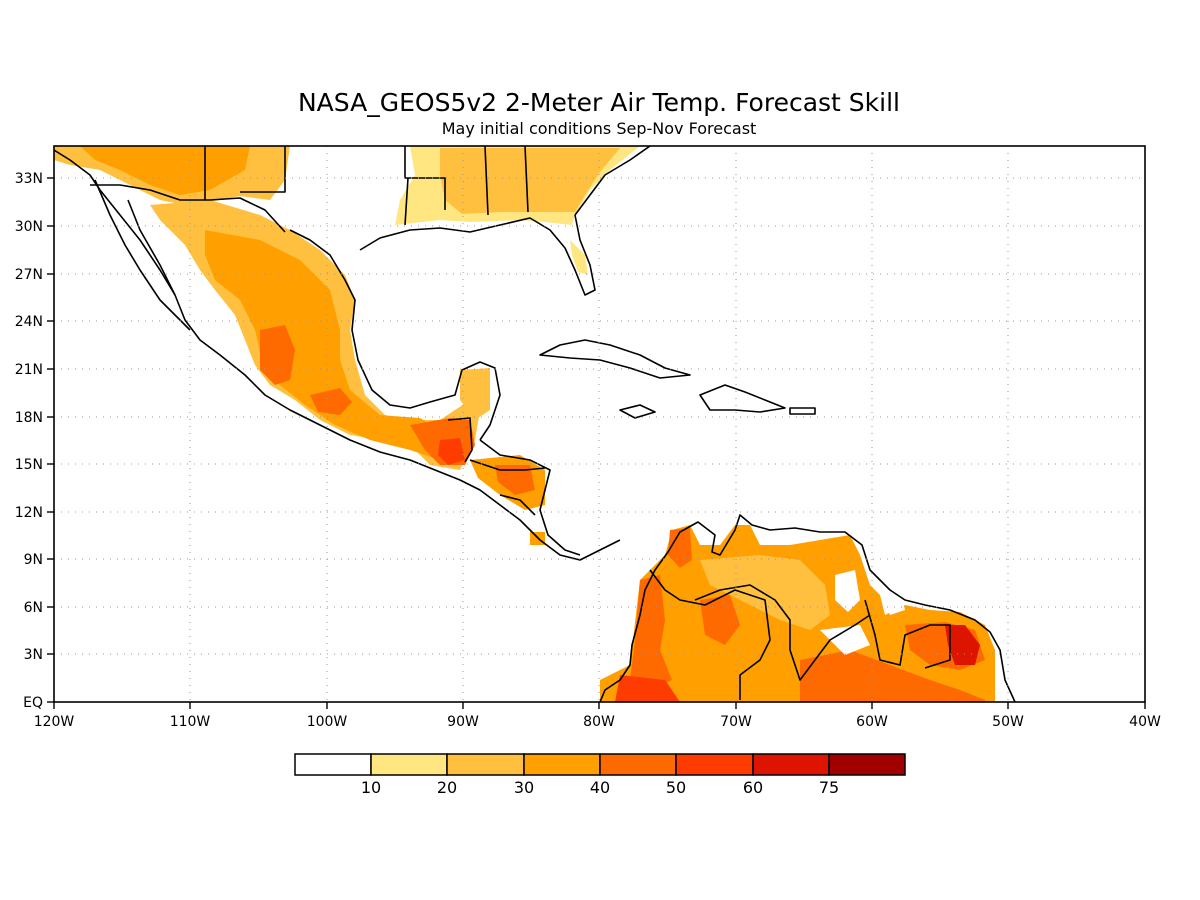 This screenshot has height=900, width=1200. I want to click on x-tick-label: 60W, so click(872, 722).